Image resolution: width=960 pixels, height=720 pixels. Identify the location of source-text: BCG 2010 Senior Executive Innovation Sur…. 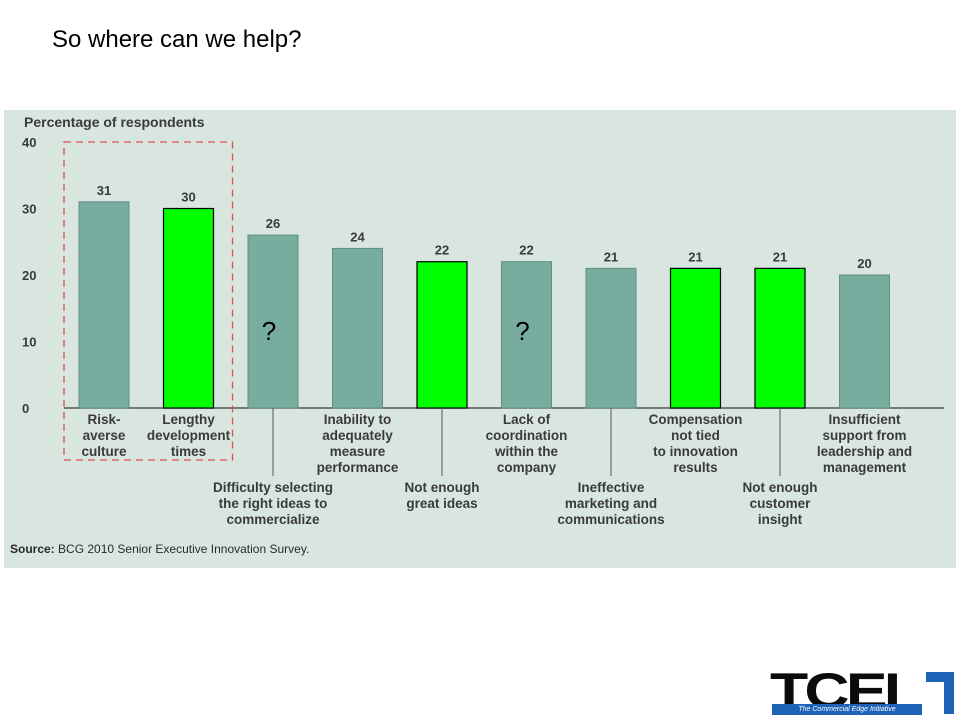
(184, 549).